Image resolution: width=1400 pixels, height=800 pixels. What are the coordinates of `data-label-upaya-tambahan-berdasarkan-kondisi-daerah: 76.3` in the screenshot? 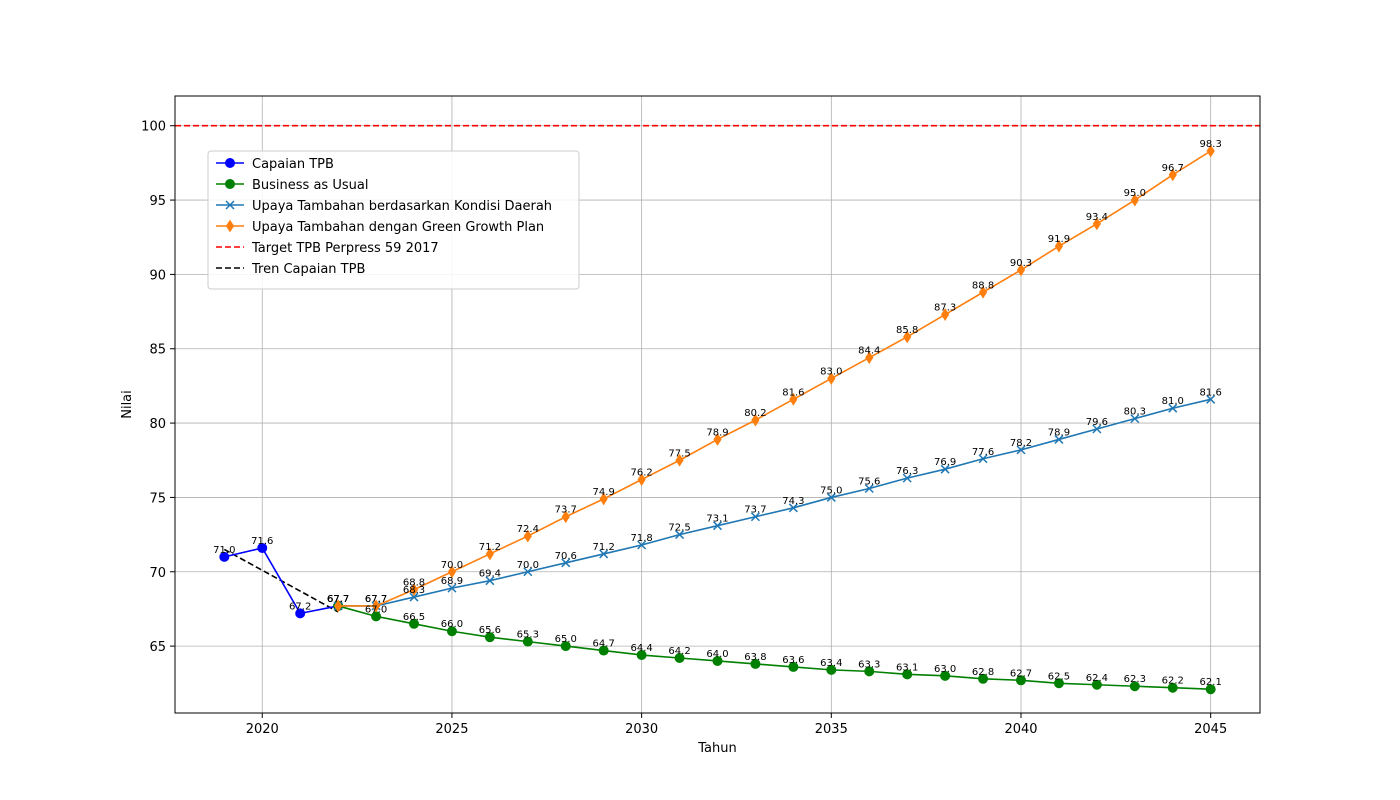 It's located at (907, 471).